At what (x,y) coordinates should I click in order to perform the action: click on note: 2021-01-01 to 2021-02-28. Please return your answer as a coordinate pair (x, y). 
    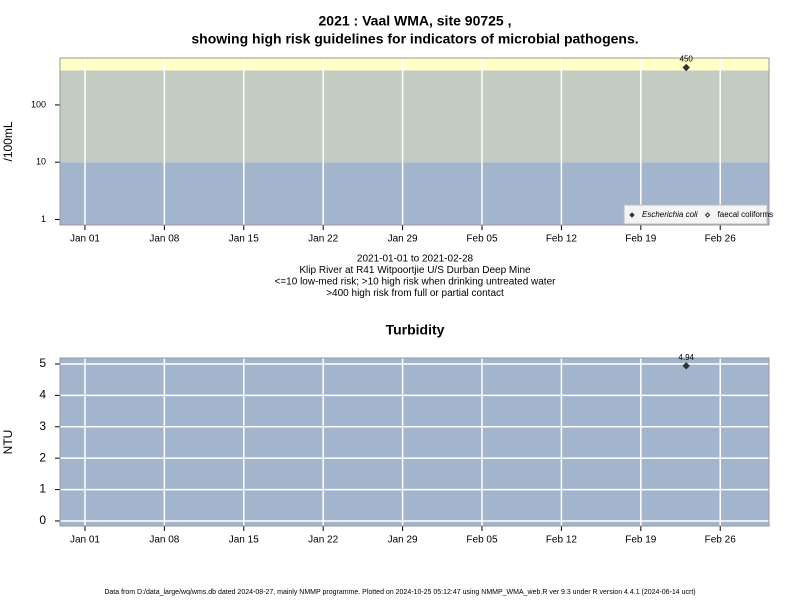
    Looking at the image, I should click on (415, 259).